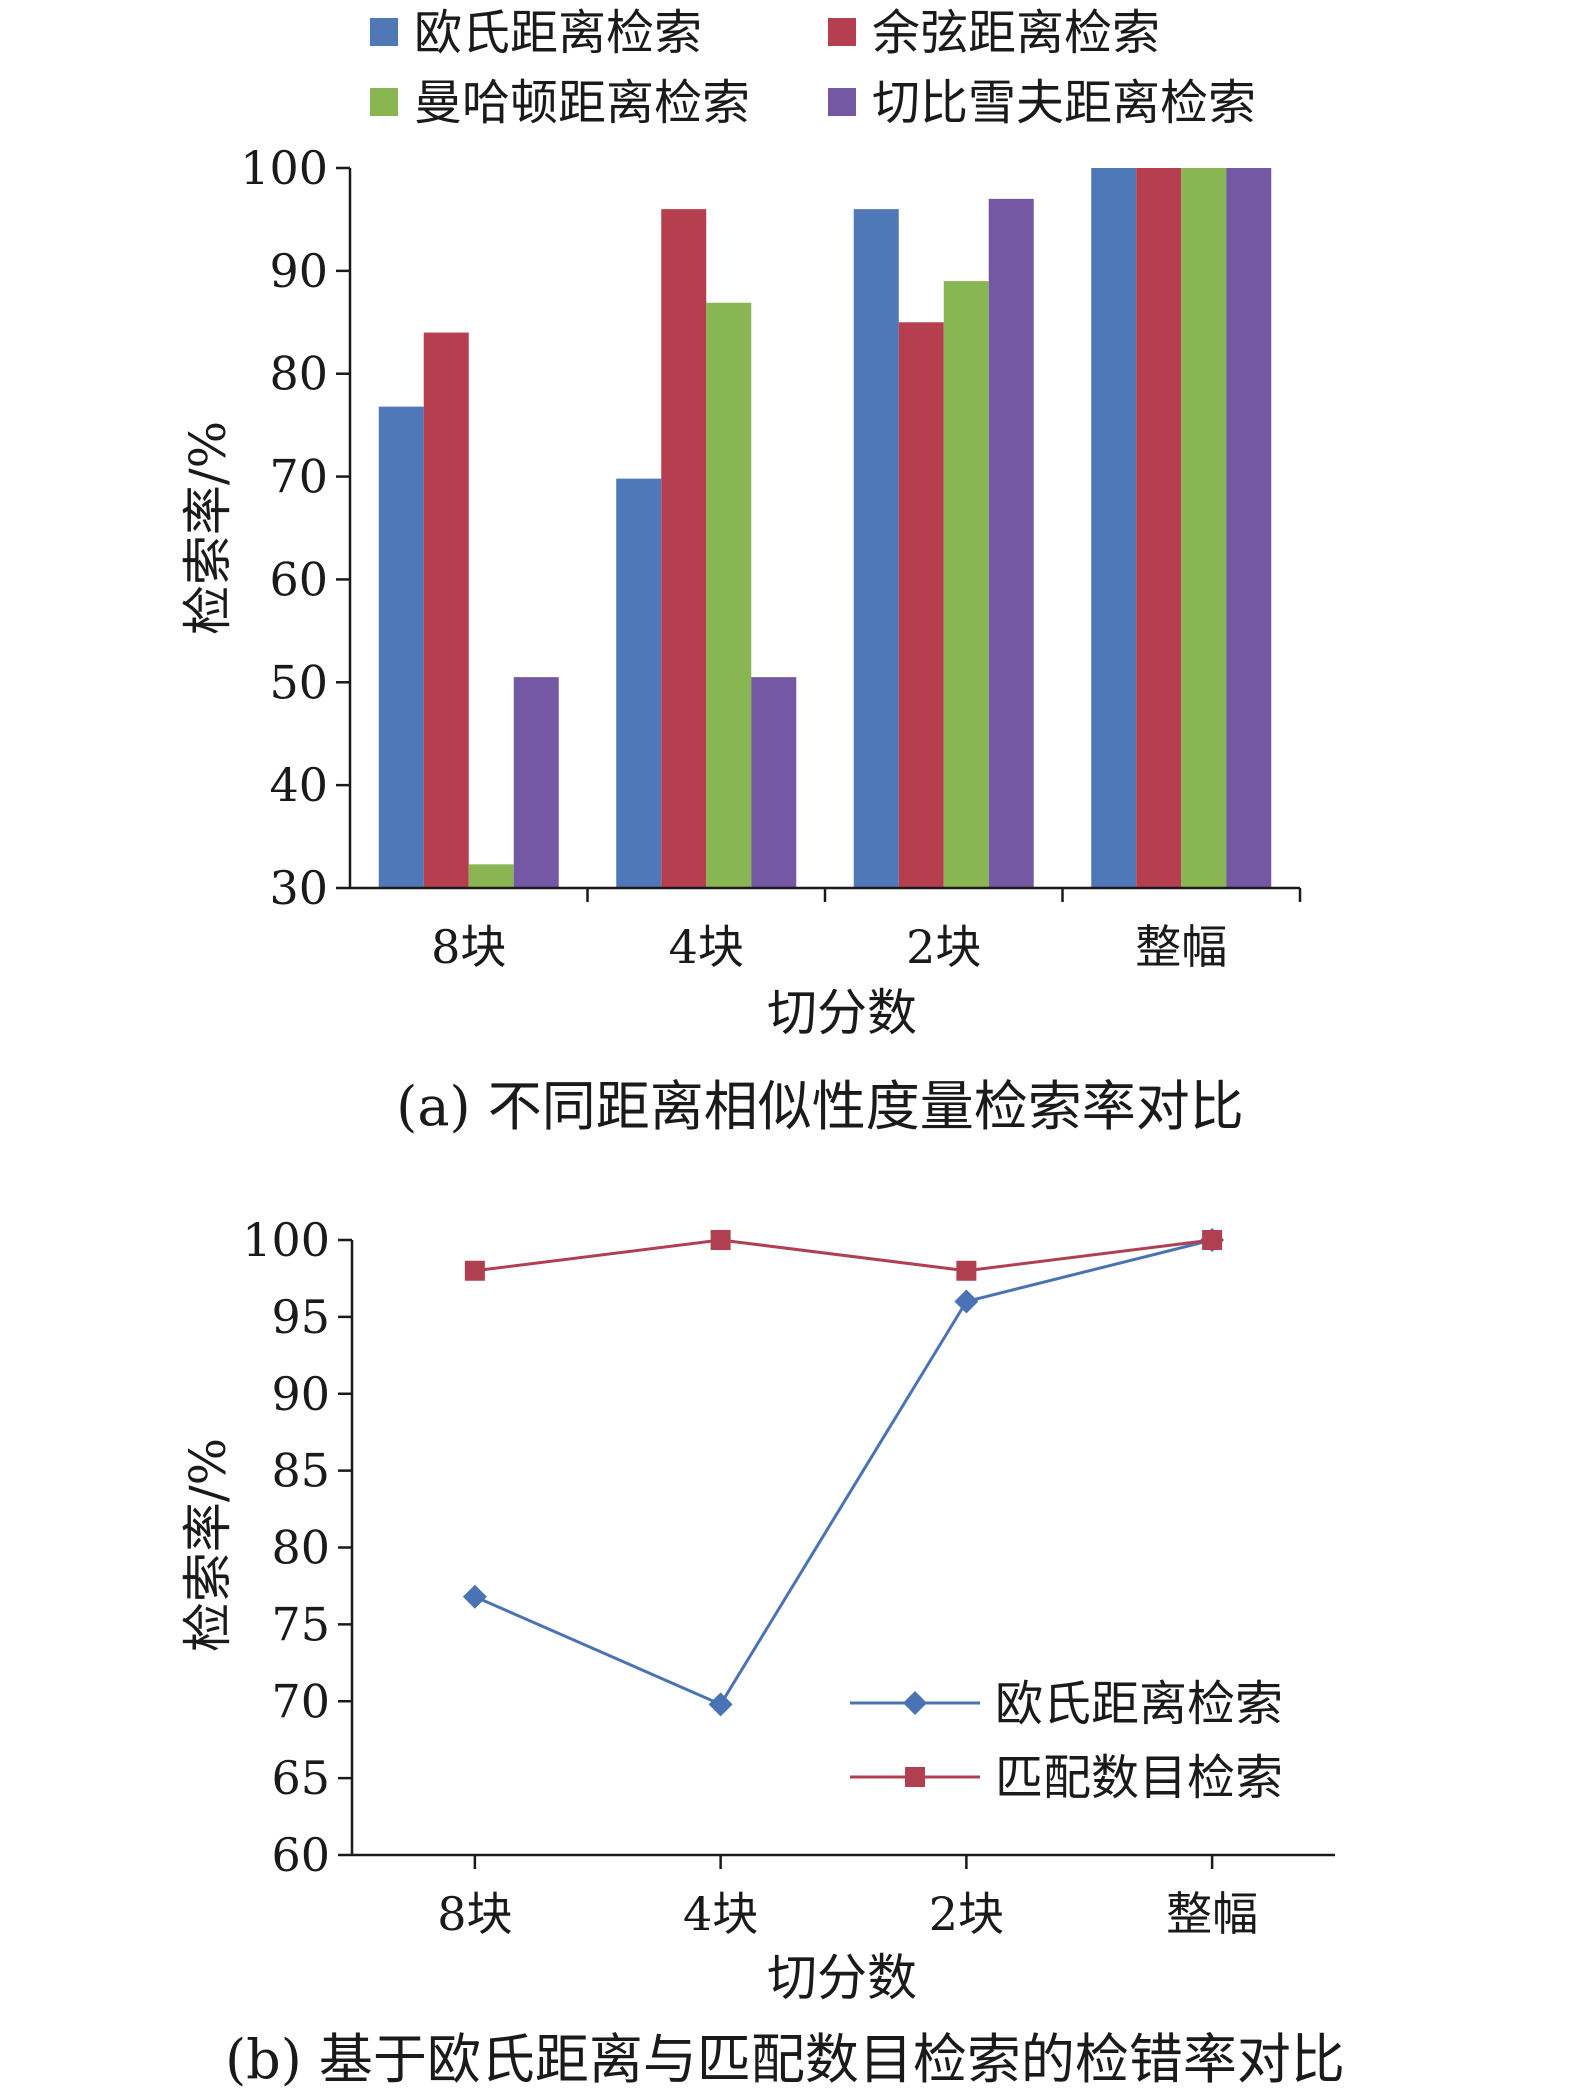  Describe the element at coordinates (706, 947) in the screenshot. I see `bar-x-tick-label: 4块` at that location.